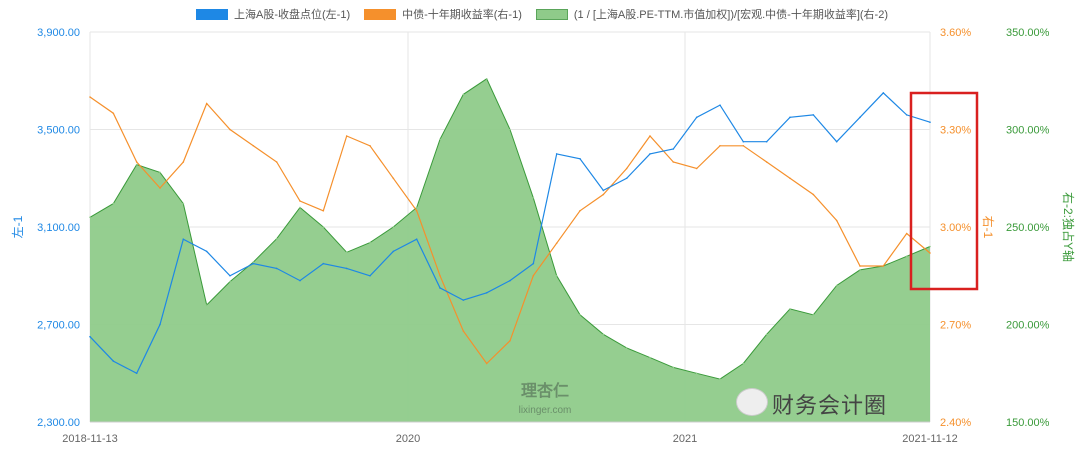 The image size is (1080, 458). I want to click on left-tick-label: 3,500.00, so click(58, 131).